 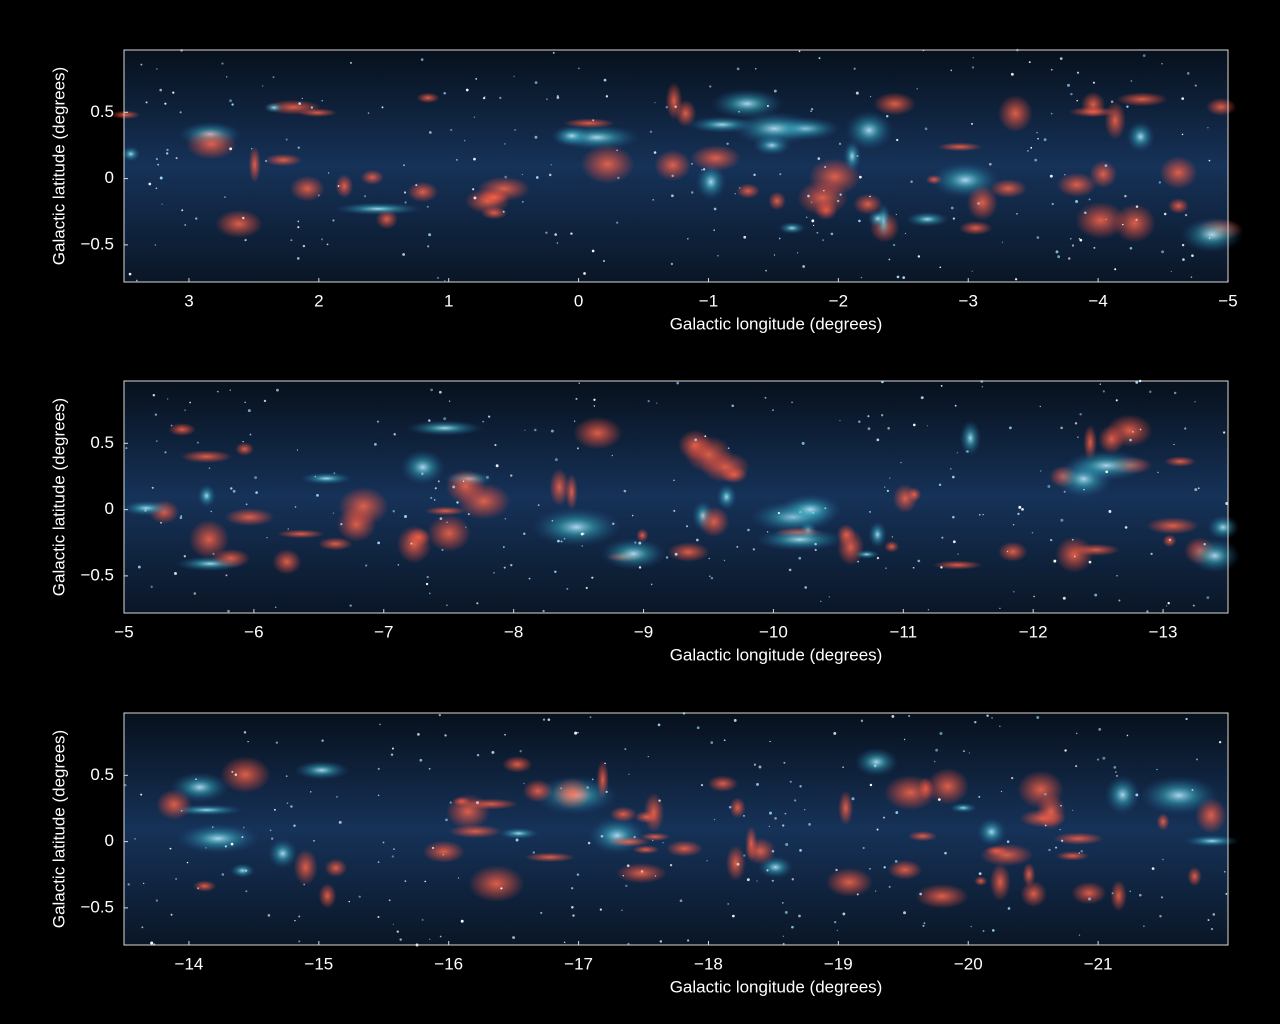 I want to click on y-tick-label: 0.5, so click(x=102, y=442).